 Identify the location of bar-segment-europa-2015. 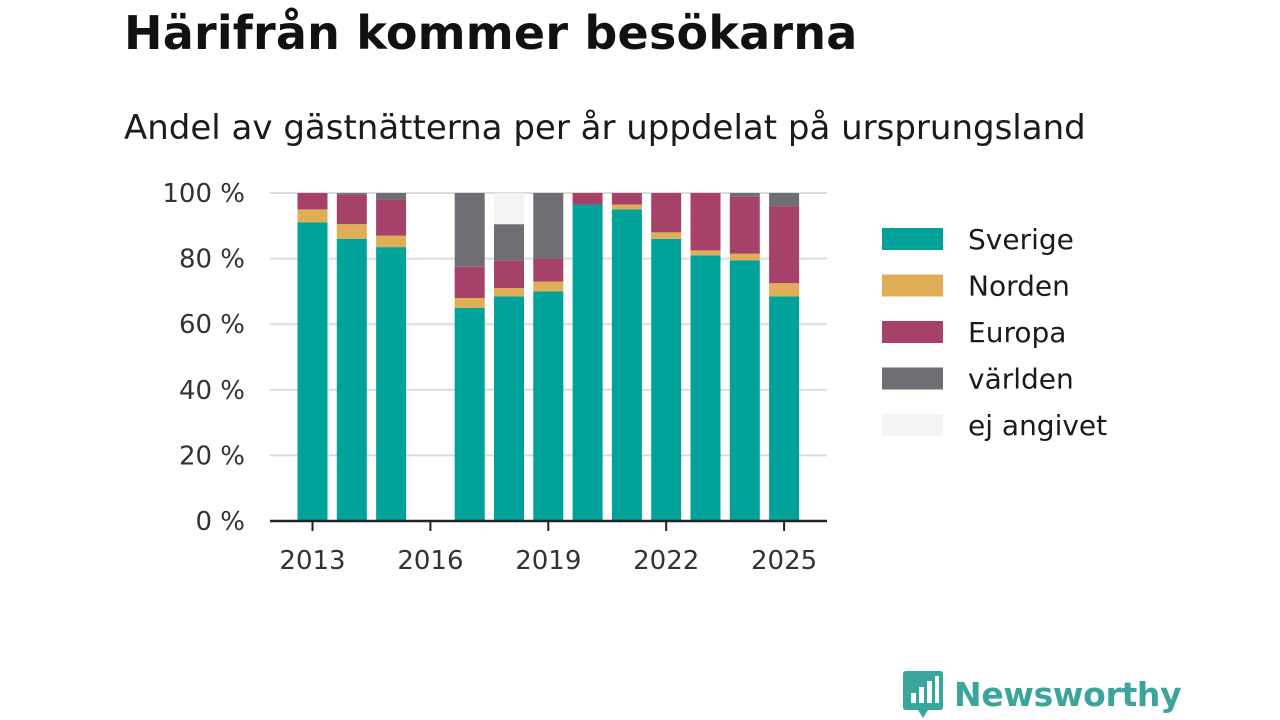
(391, 217).